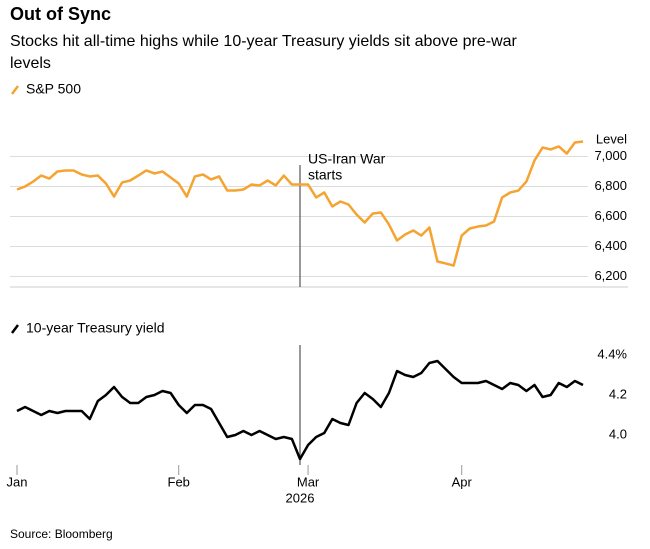 The width and height of the screenshot is (650, 549). I want to click on x-axis-label: 2026, so click(300, 497).